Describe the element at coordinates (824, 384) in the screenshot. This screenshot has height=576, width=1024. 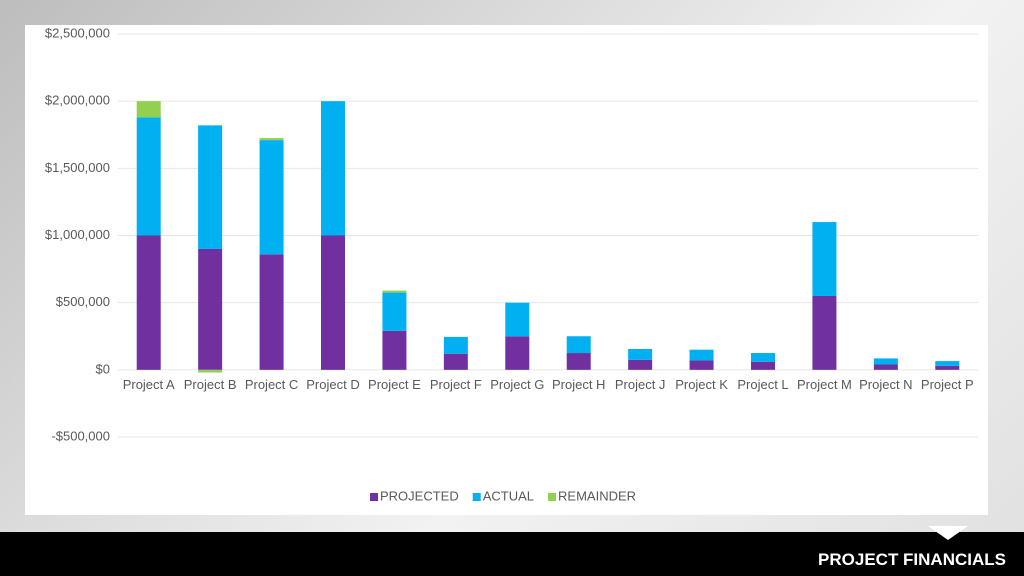
I see `x-tick-label: Project M` at that location.